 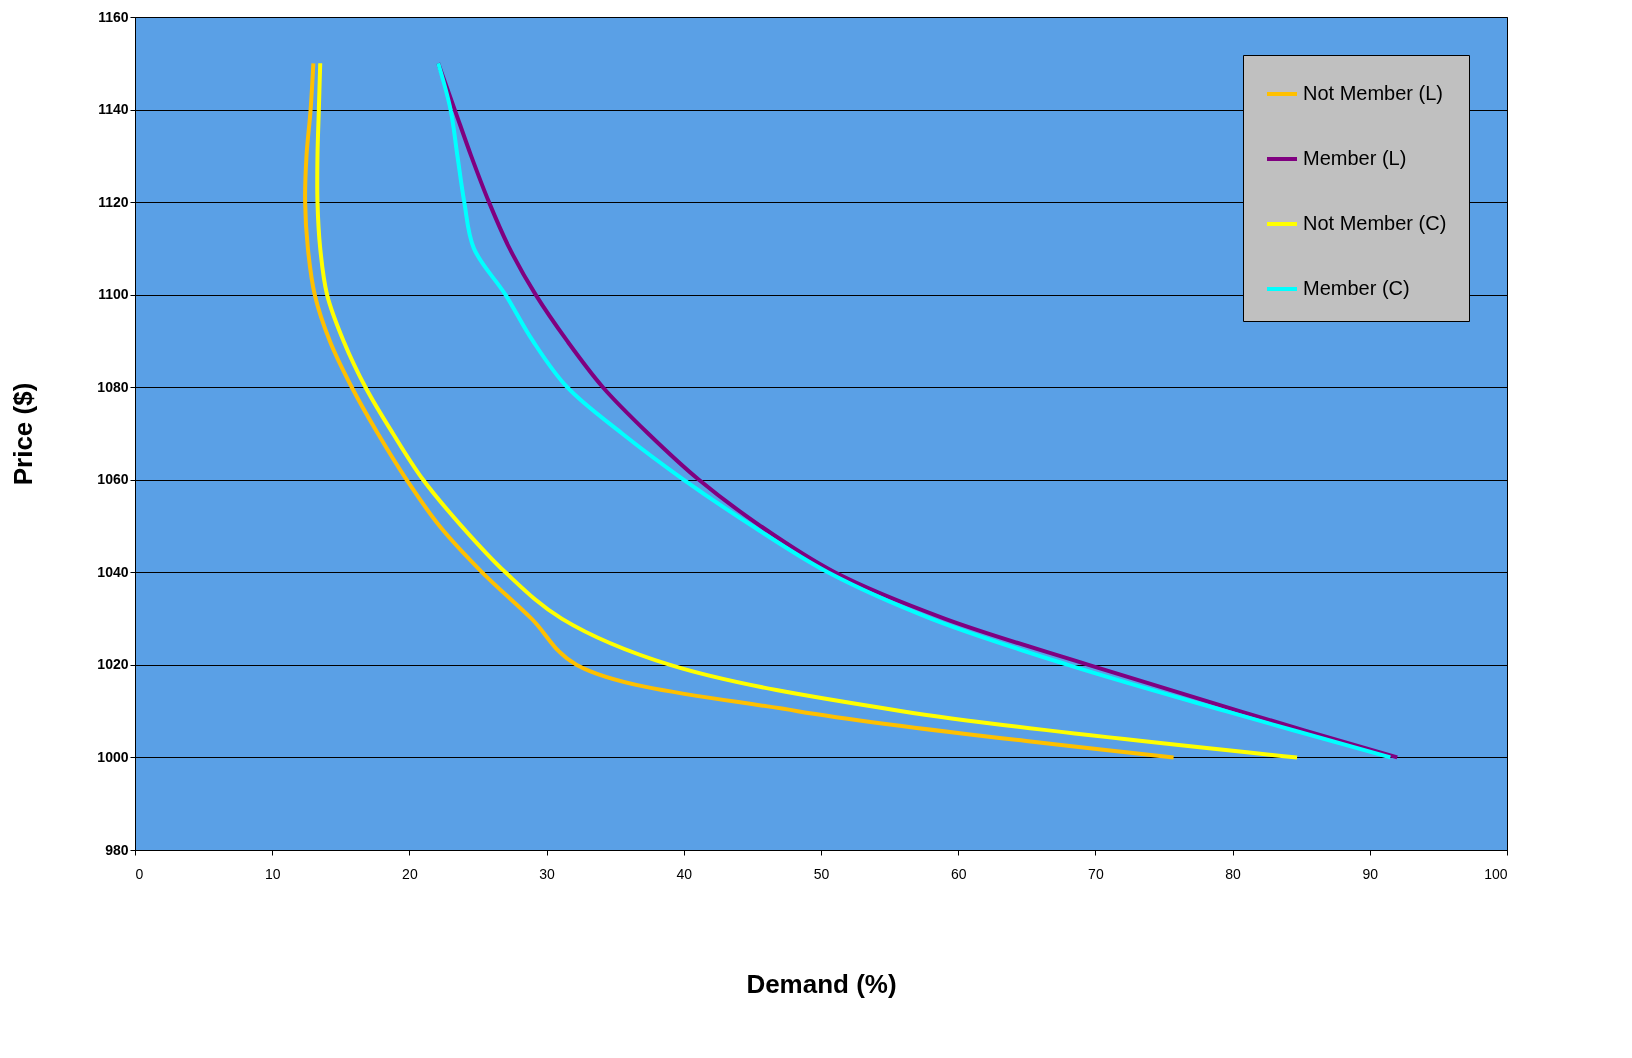 What do you see at coordinates (958, 873) in the screenshot?
I see `x-tick-label: 60` at bounding box center [958, 873].